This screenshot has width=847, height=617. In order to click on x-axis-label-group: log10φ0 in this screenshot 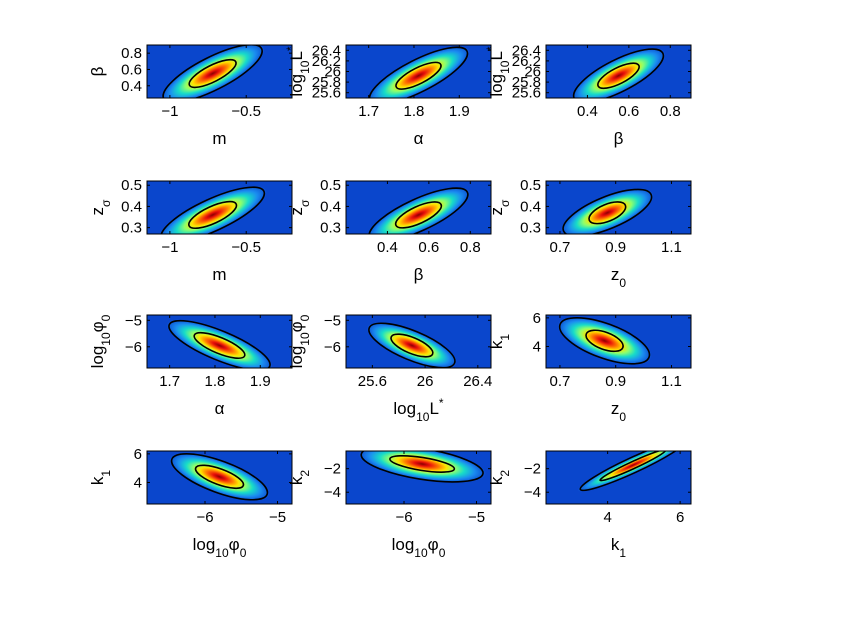, I will do `click(220, 547)`.